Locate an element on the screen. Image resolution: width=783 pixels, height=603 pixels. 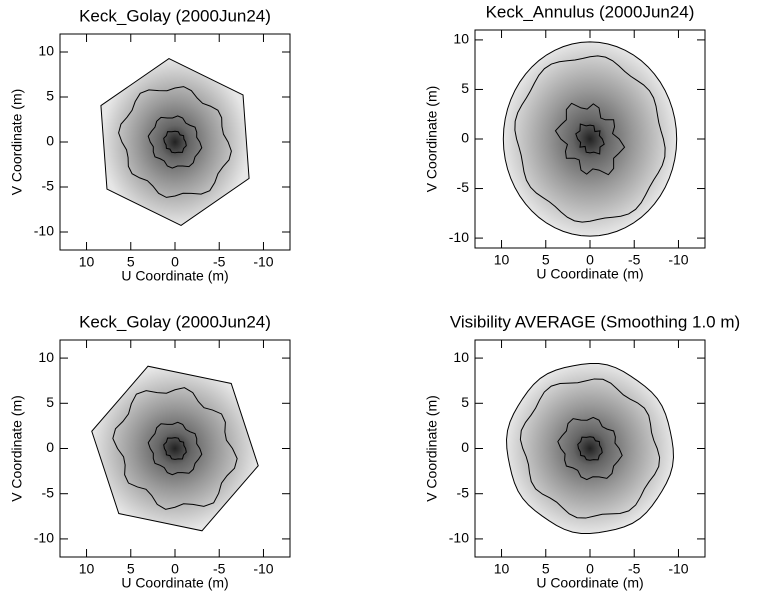
panel-title: Visibility AVERAGE (Smoothing 1.0 m) is located at coordinates (595, 321).